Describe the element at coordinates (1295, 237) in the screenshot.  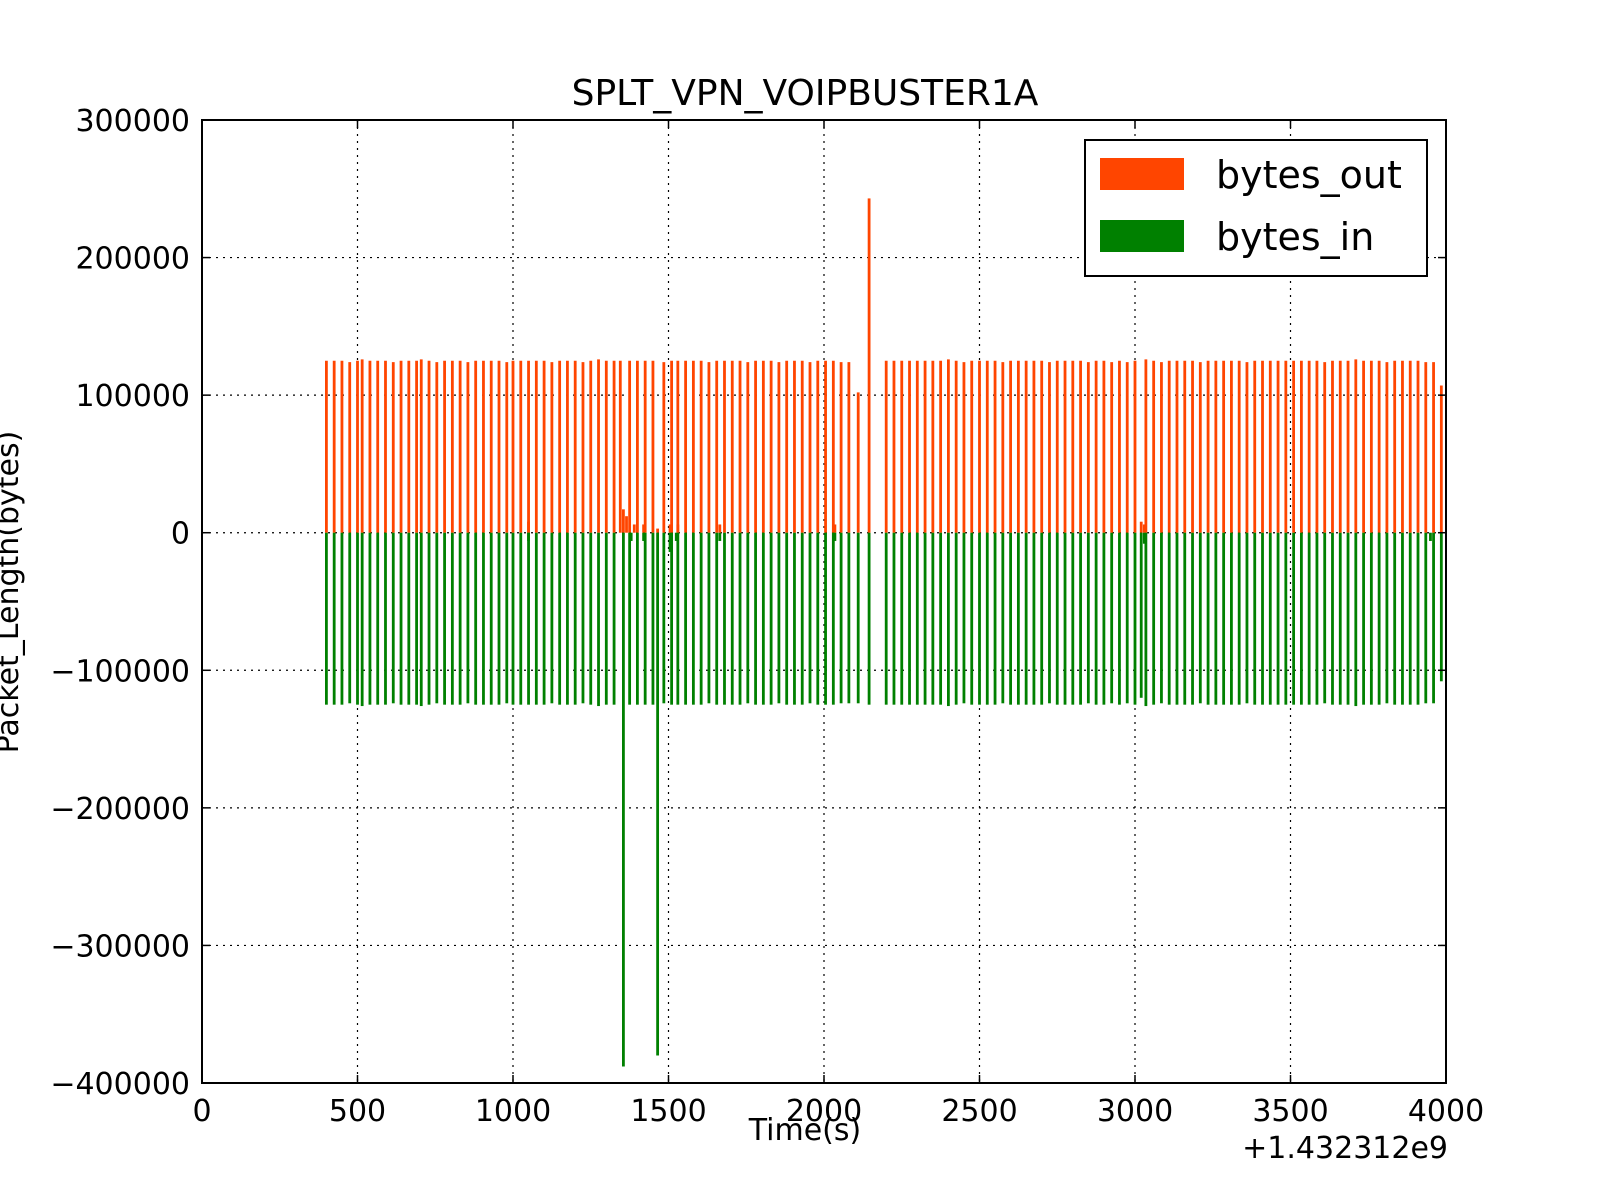
I see `legend-label-bytes-in: bytes_in` at that location.